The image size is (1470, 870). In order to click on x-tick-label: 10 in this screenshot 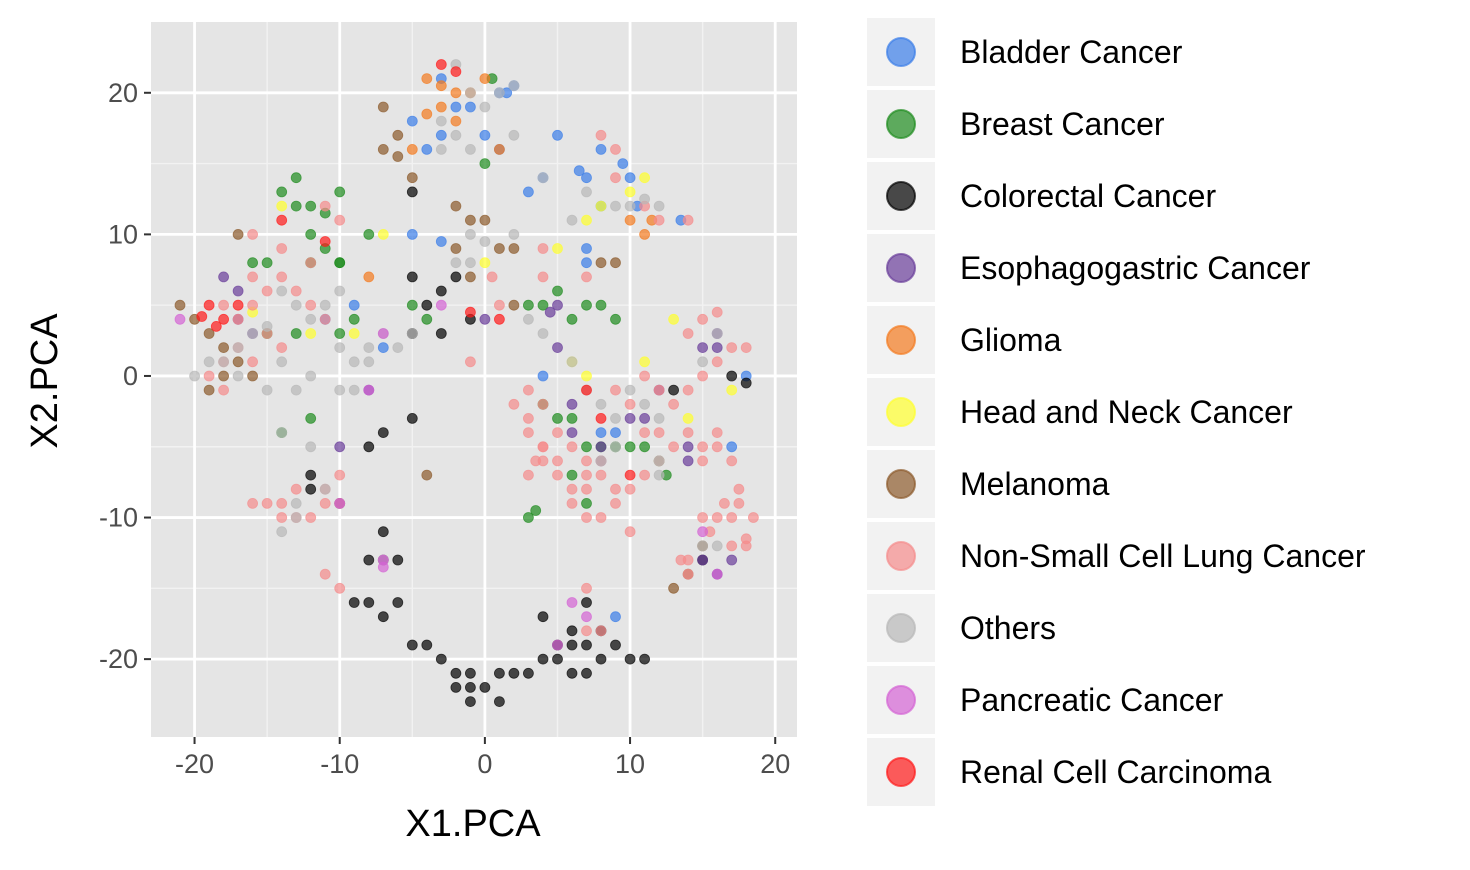, I will do `click(630, 764)`.